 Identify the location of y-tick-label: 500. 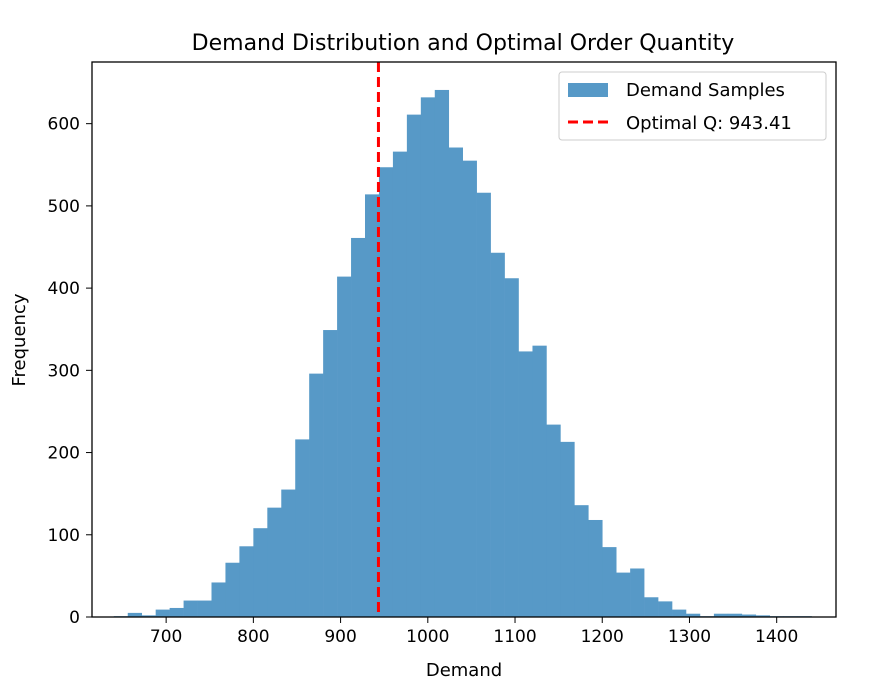
(64, 207).